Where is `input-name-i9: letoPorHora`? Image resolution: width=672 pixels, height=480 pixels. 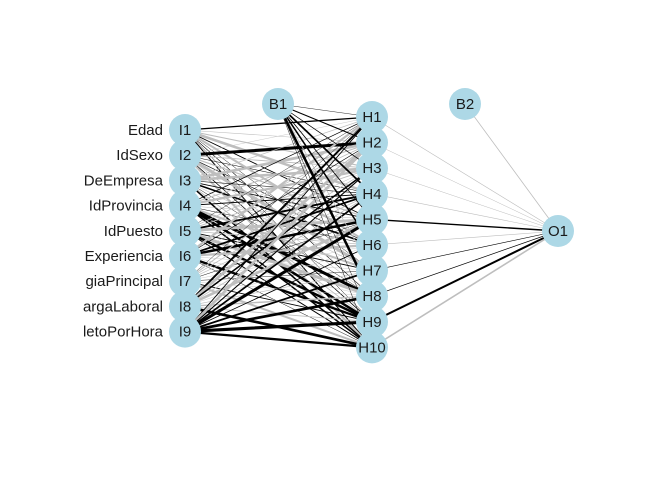
input-name-i9: letoPorHora is located at coordinates (123, 332).